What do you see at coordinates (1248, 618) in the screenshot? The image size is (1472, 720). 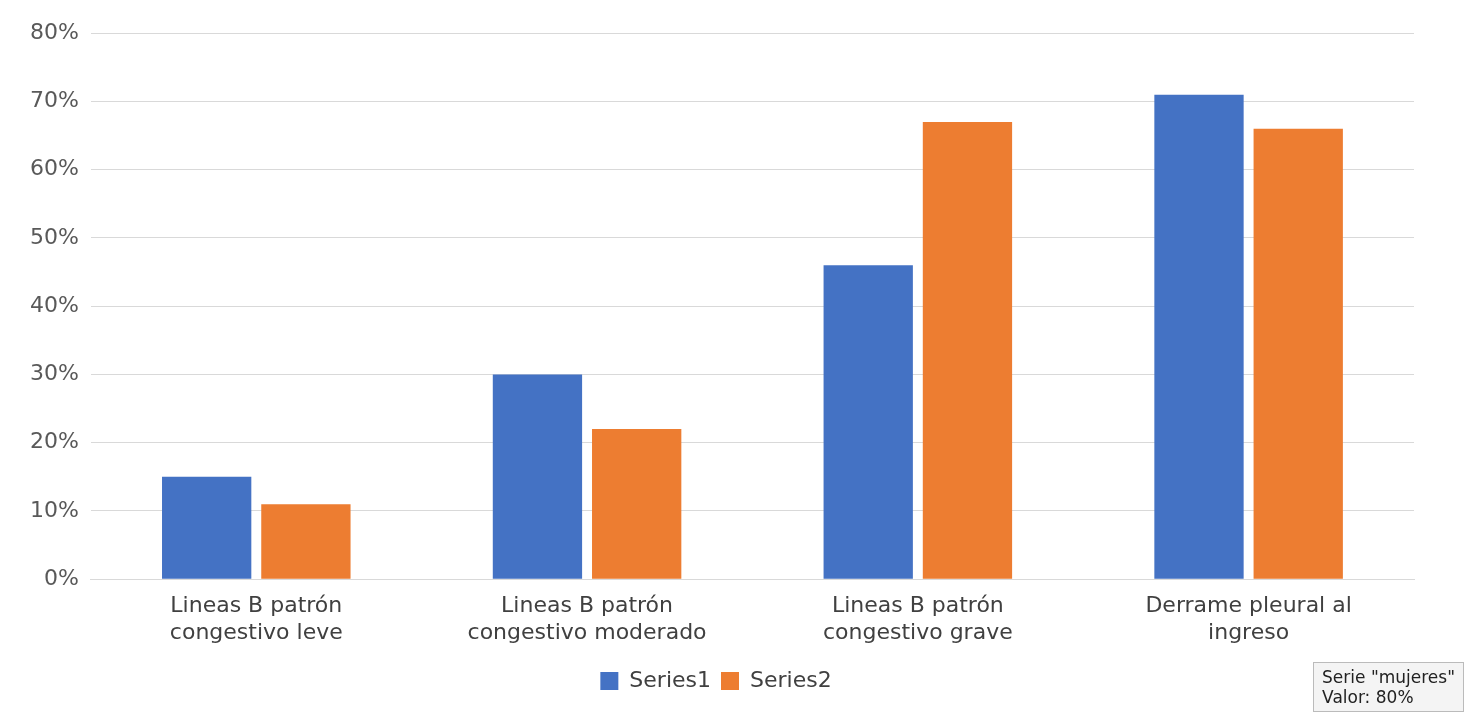 I see `x-tick-label: Derrame pleural al ingreso` at bounding box center [1248, 618].